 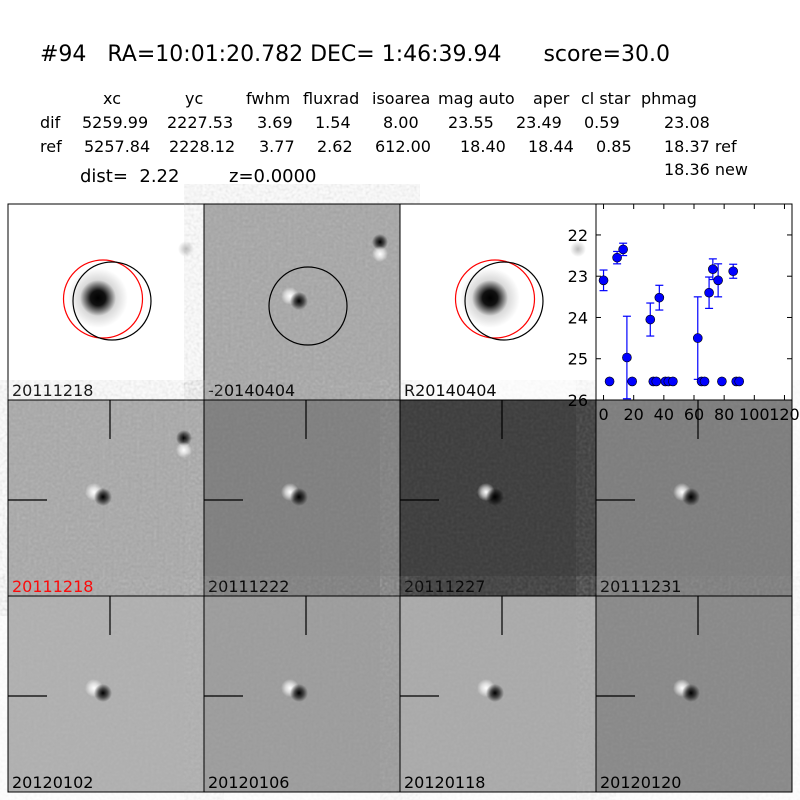 I want to click on cell-value: 2.62, so click(x=335, y=146).